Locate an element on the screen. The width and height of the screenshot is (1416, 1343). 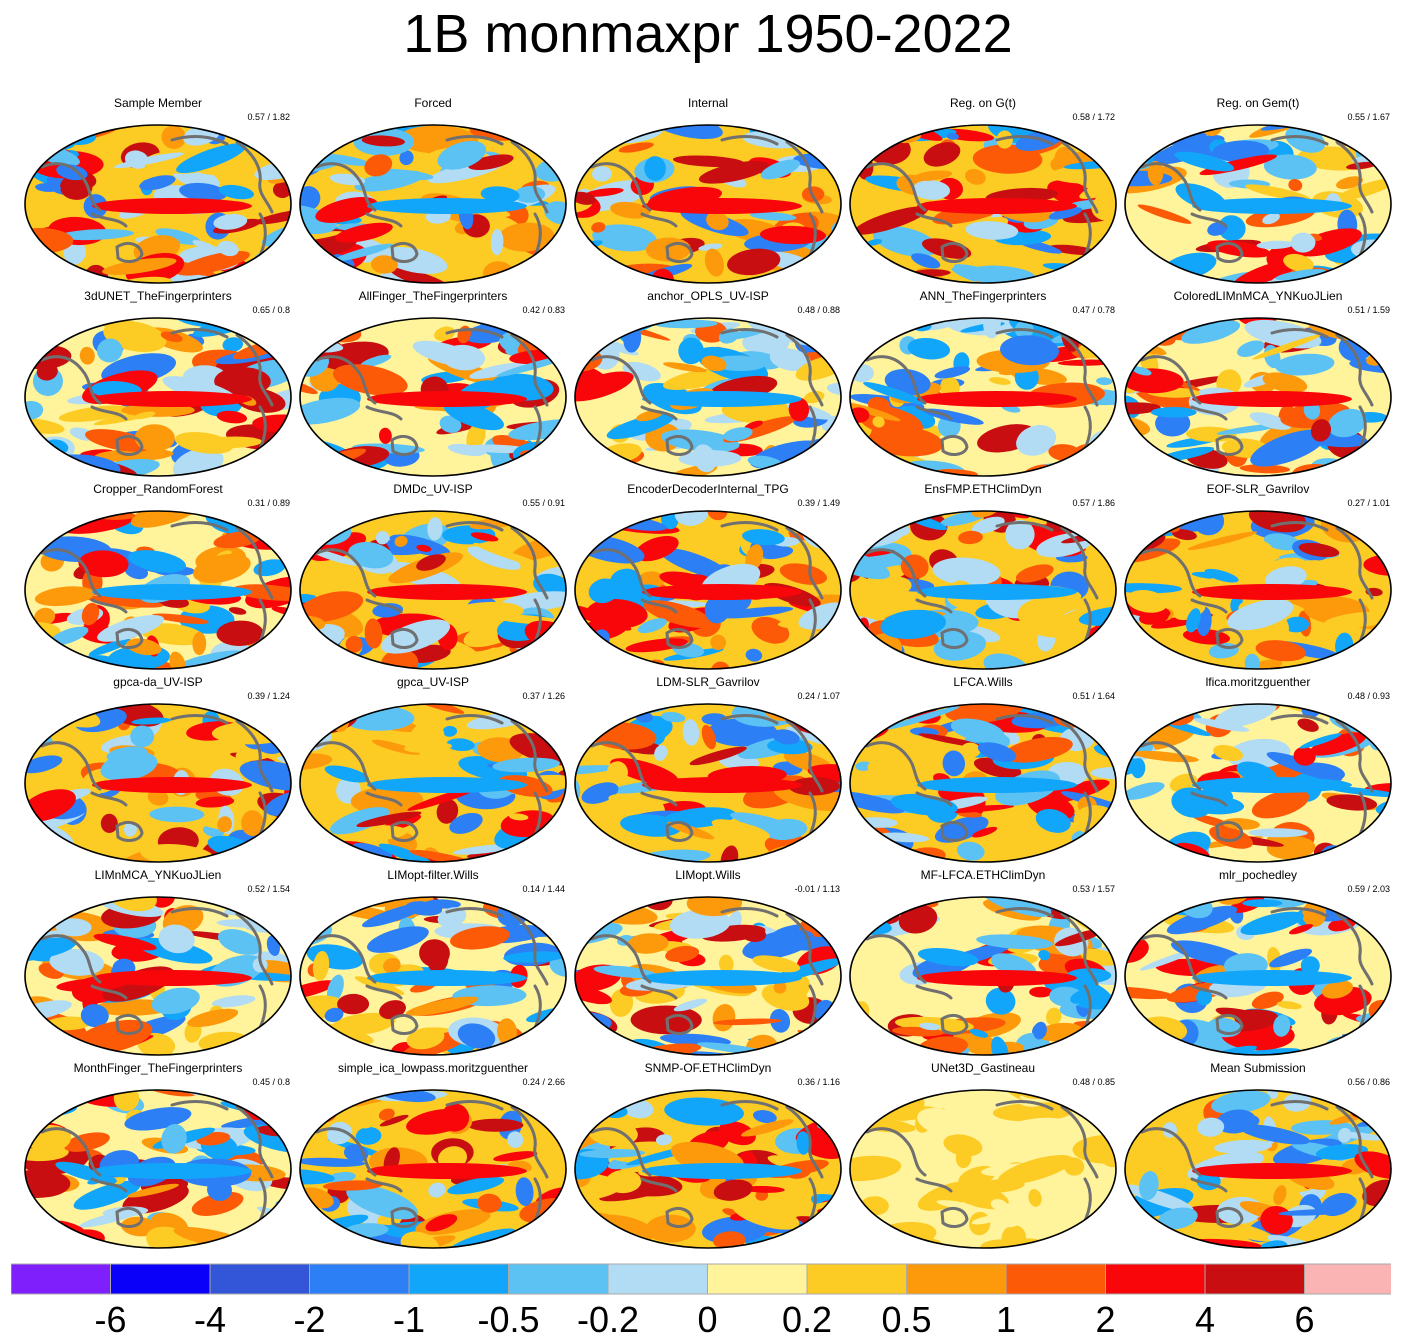
colorbar-tick-label: -4 is located at coordinates (209, 1319).